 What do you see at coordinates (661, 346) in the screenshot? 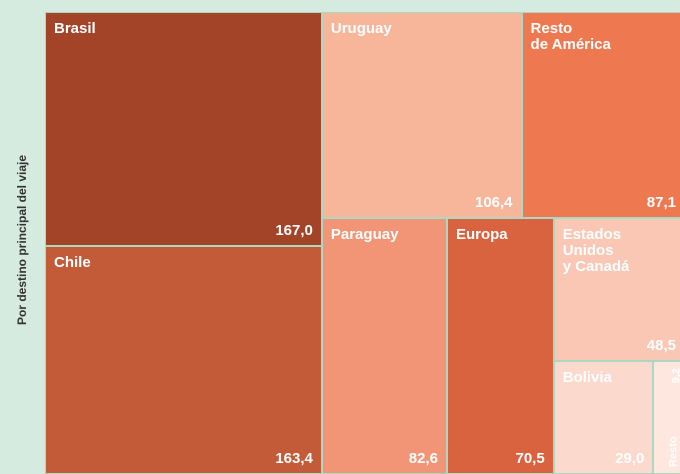
I see `value-label: 48,5` at bounding box center [661, 346].